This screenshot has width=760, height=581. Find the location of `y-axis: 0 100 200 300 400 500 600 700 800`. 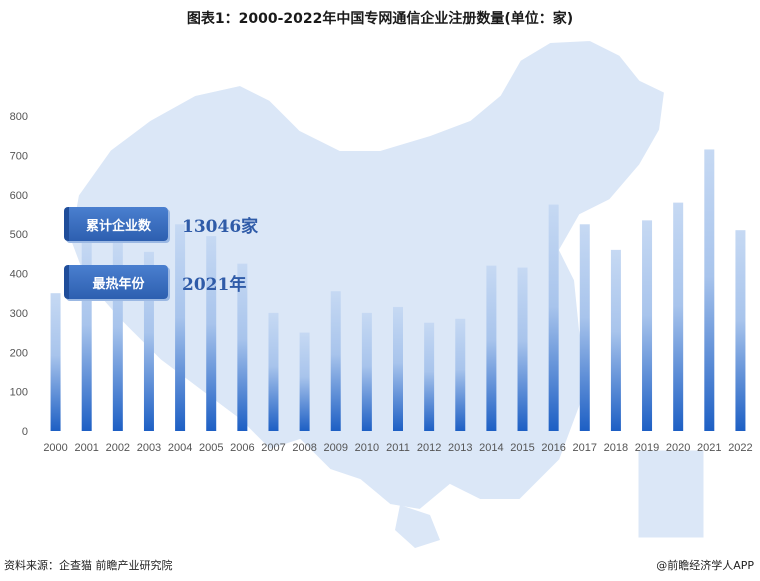

y-axis: 0 100 200 300 400 500 600 700 800 is located at coordinates (19, 274).